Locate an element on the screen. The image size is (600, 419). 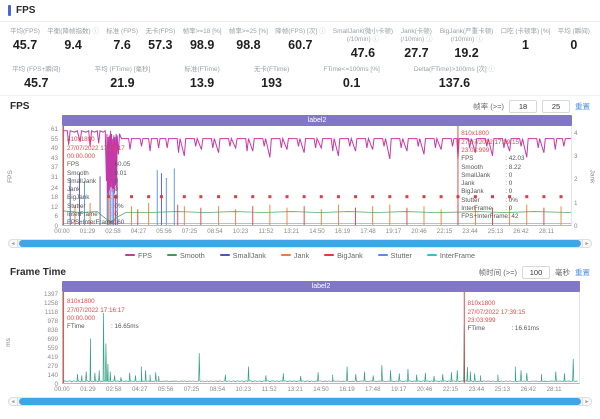
frame-time-scrollbar-thumb is located at coordinates (300, 402).